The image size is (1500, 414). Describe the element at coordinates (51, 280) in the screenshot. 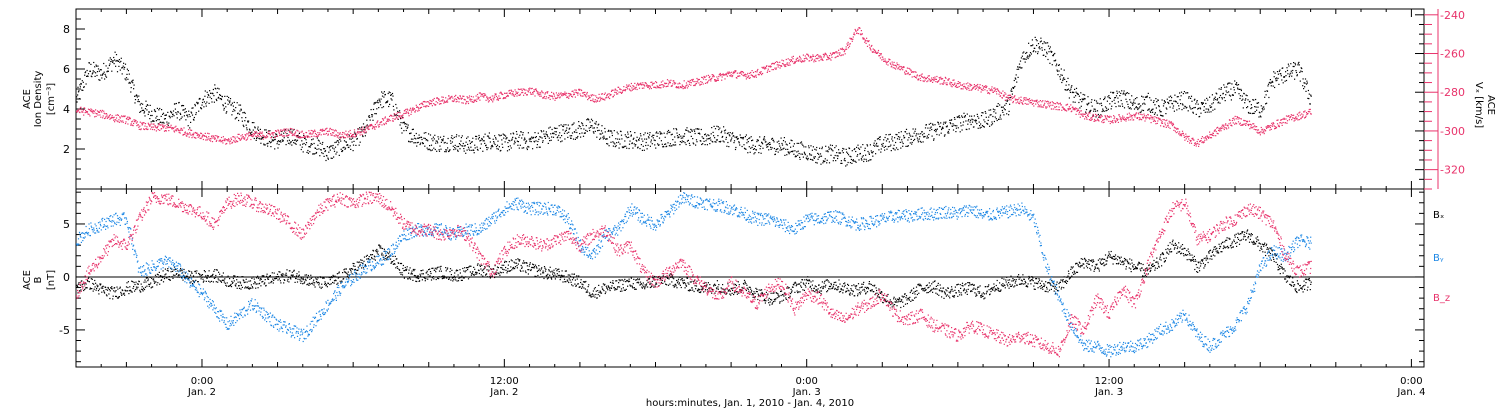

I see `bottom-left-axis-unit: [nT]` at that location.